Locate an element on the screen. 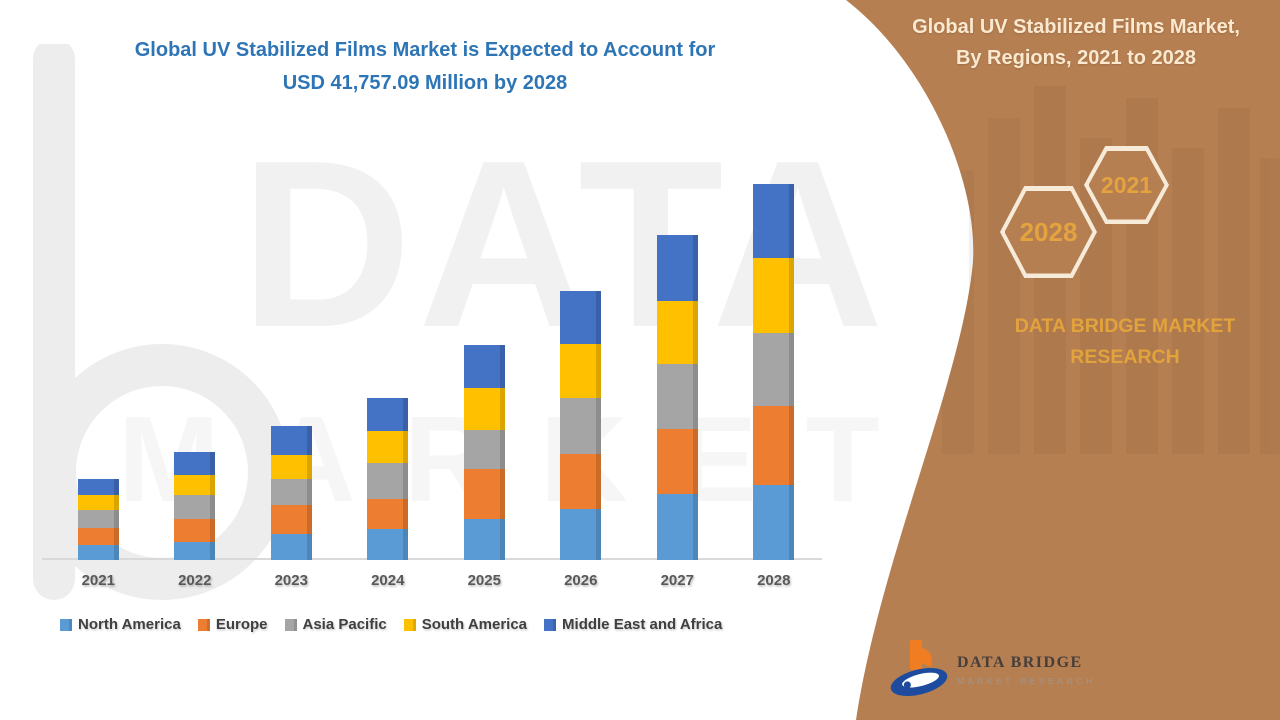 The width and height of the screenshot is (1280, 720). bar-slot-2021 is located at coordinates (98, 519).